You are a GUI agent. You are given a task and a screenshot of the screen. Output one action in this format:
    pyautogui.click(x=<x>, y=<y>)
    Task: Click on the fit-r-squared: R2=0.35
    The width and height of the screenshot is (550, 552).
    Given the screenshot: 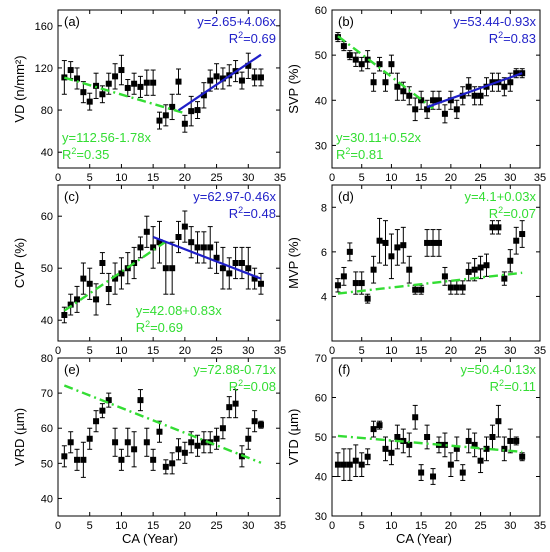 What is the action you would take?
    pyautogui.click(x=85, y=154)
    